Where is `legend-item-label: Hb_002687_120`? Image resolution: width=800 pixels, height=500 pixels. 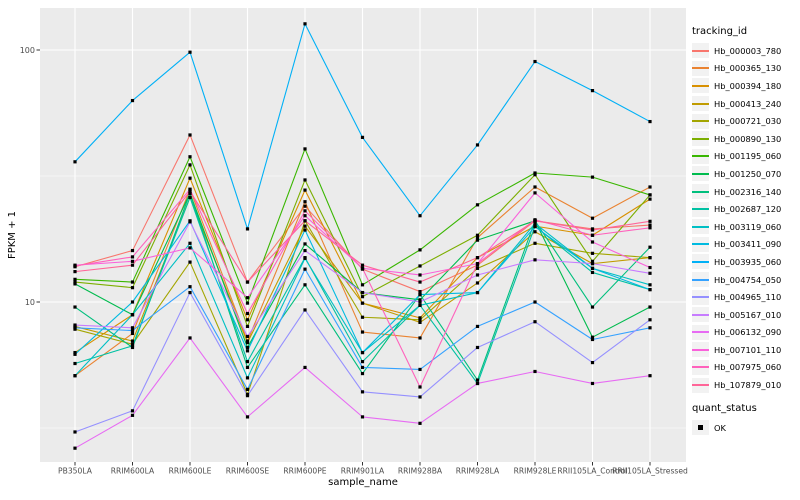 legend-item-label: Hb_002687_120 is located at coordinates (748, 209).